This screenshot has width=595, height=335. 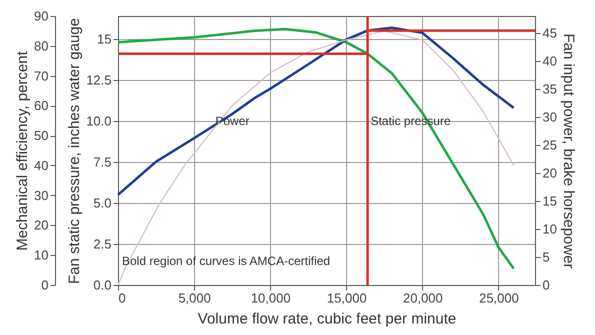 What do you see at coordinates (41, 16) in the screenshot?
I see `y3-tick-label: 90` at bounding box center [41, 16].